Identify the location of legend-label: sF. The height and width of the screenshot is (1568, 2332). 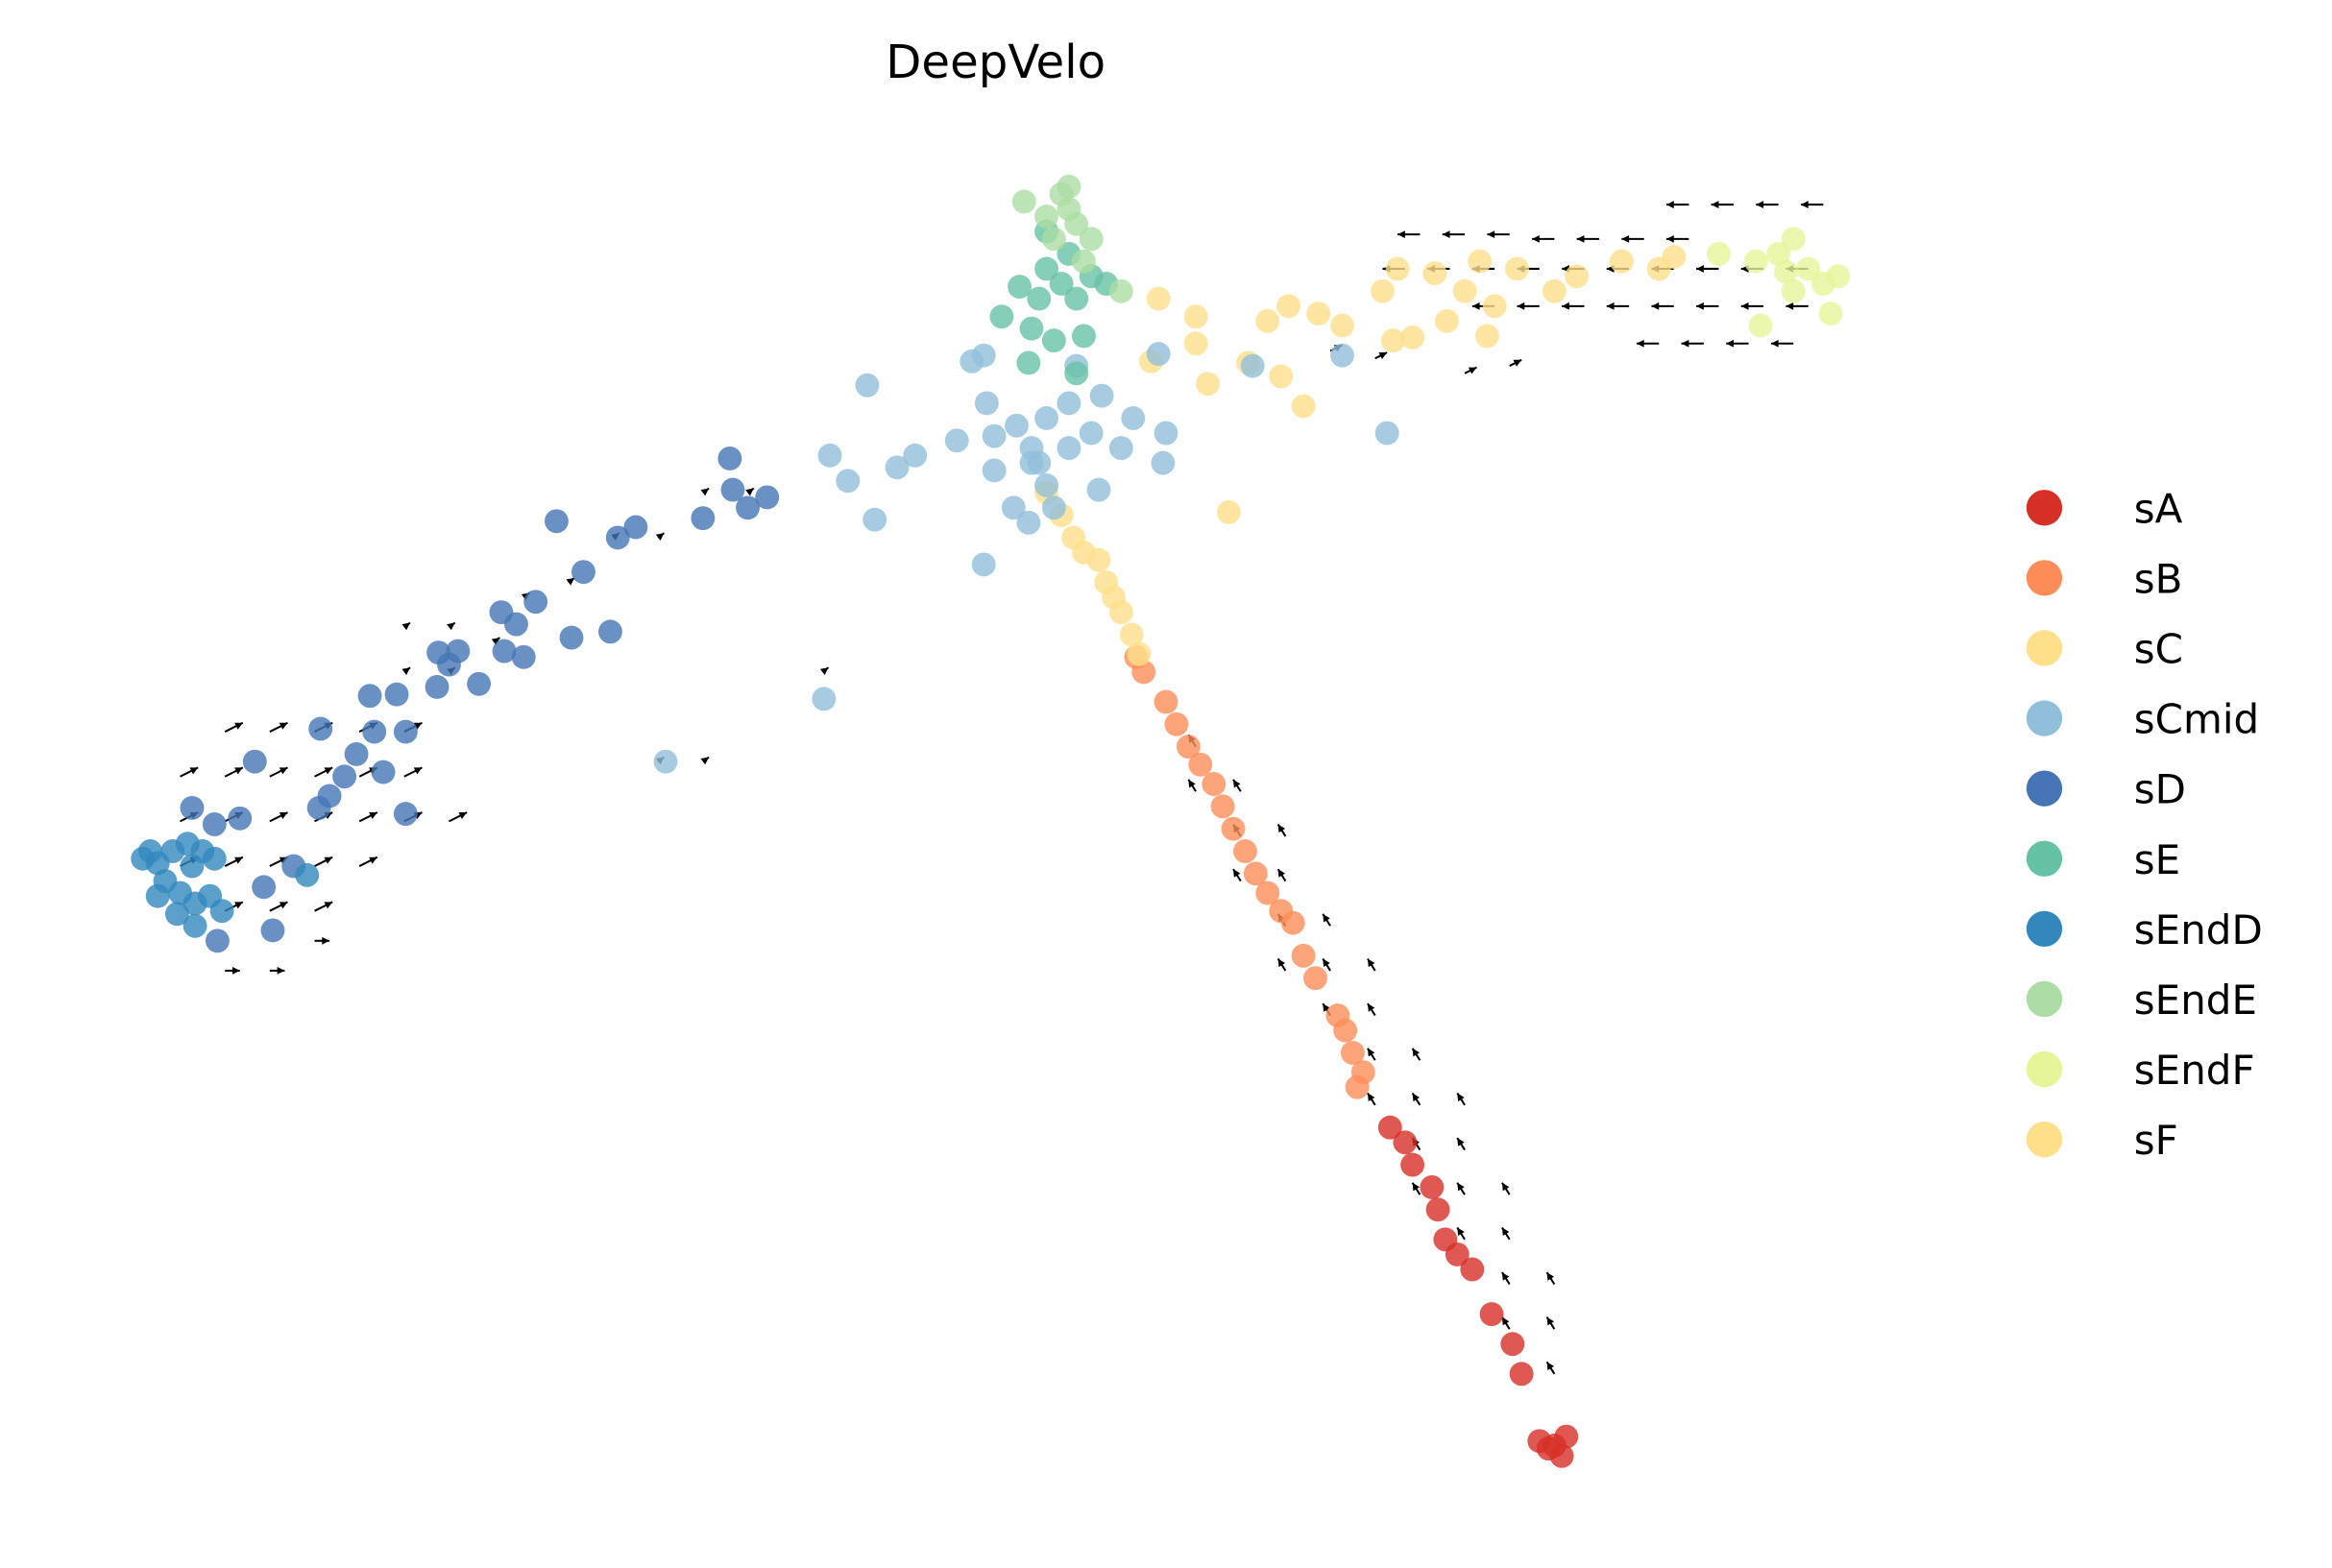
(2156, 1140).